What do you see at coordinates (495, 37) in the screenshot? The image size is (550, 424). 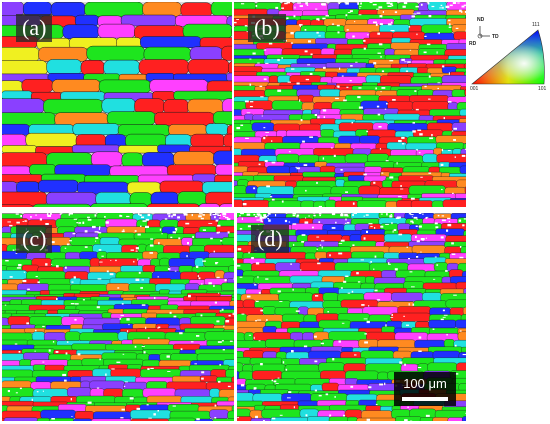 I see `td-axis-label: TD` at bounding box center [495, 37].